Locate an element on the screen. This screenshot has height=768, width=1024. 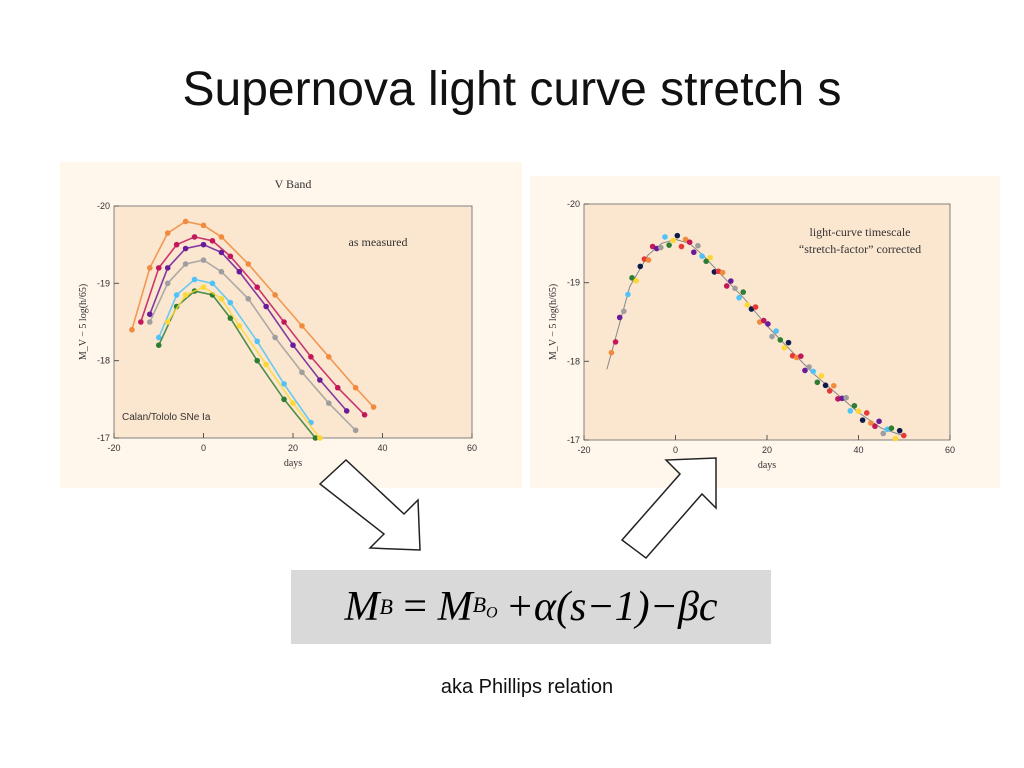
x-tick-label: 20 is located at coordinates (767, 450).